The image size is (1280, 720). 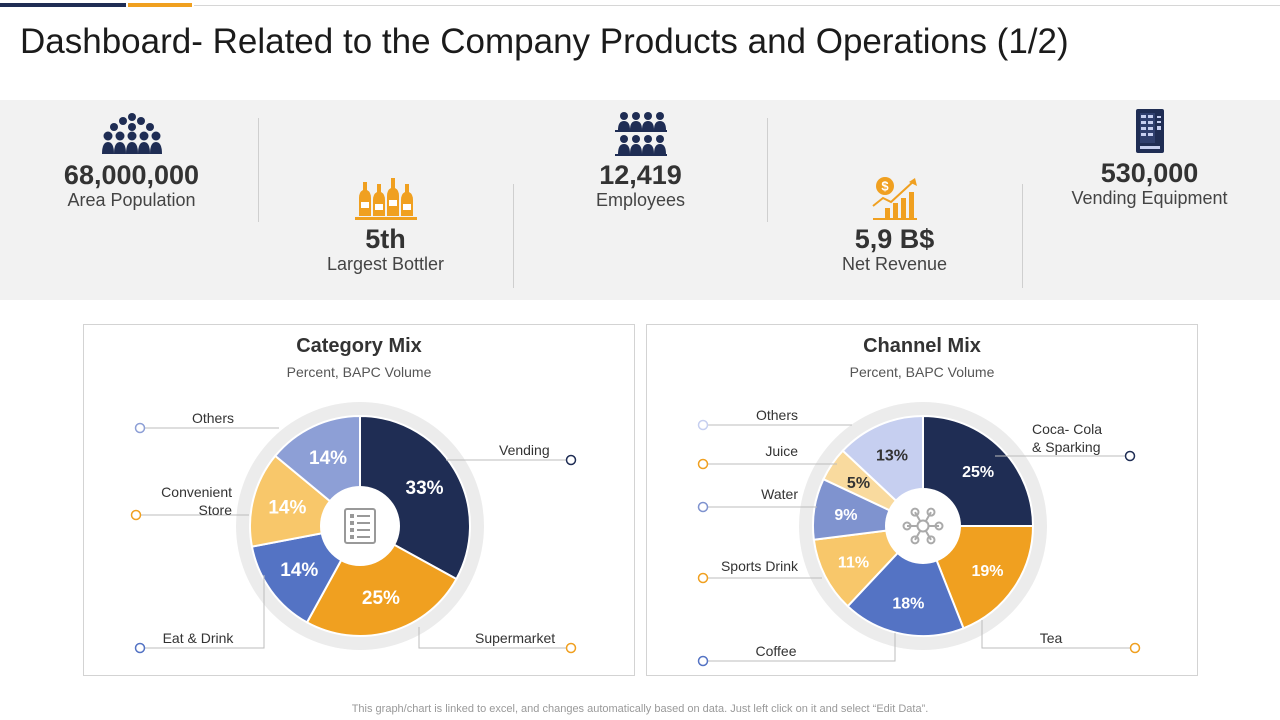 What do you see at coordinates (299, 570) in the screenshot?
I see `slice-label-eat-drink: 14%` at bounding box center [299, 570].